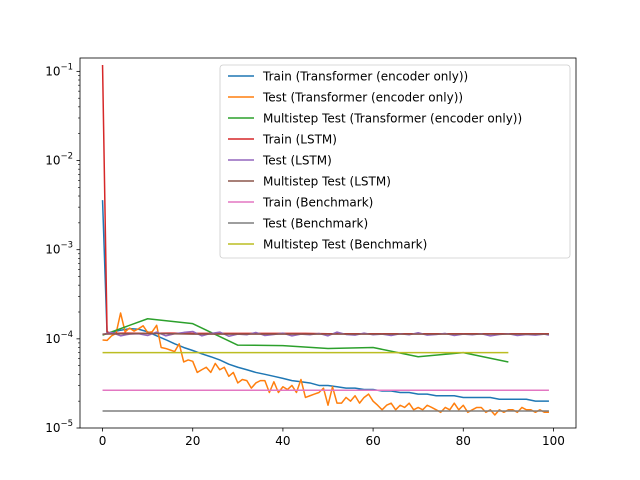  I want to click on legend-label: Train (Transformer (encoder only)), so click(365, 77).